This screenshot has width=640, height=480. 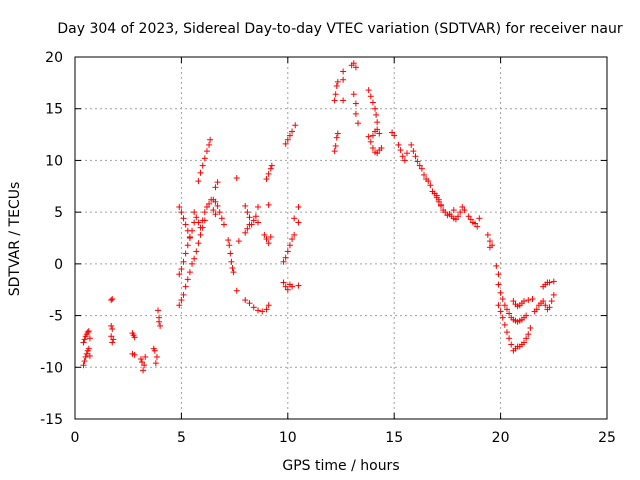 I want to click on y-tick-label: 10, so click(x=54, y=161).